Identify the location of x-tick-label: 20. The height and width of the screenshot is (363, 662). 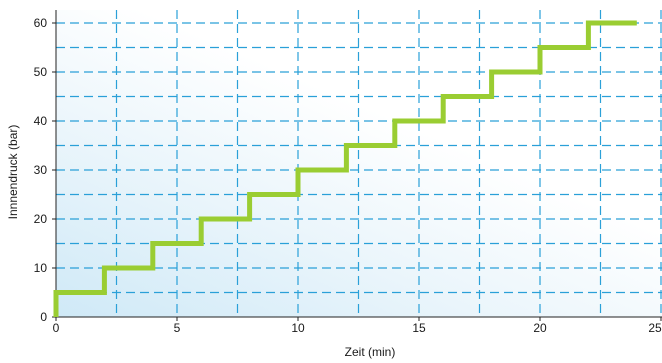
(540, 328).